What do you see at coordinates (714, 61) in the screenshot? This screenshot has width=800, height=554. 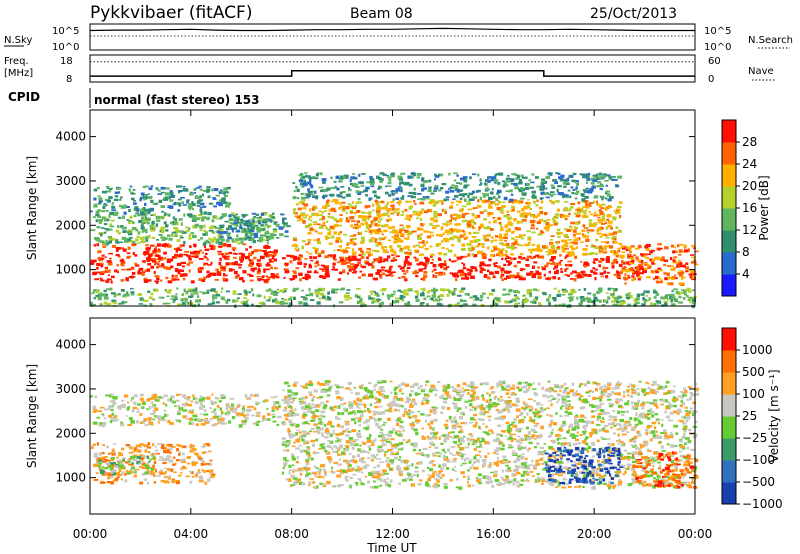 I see `nave-right-tick-top: 60` at bounding box center [714, 61].